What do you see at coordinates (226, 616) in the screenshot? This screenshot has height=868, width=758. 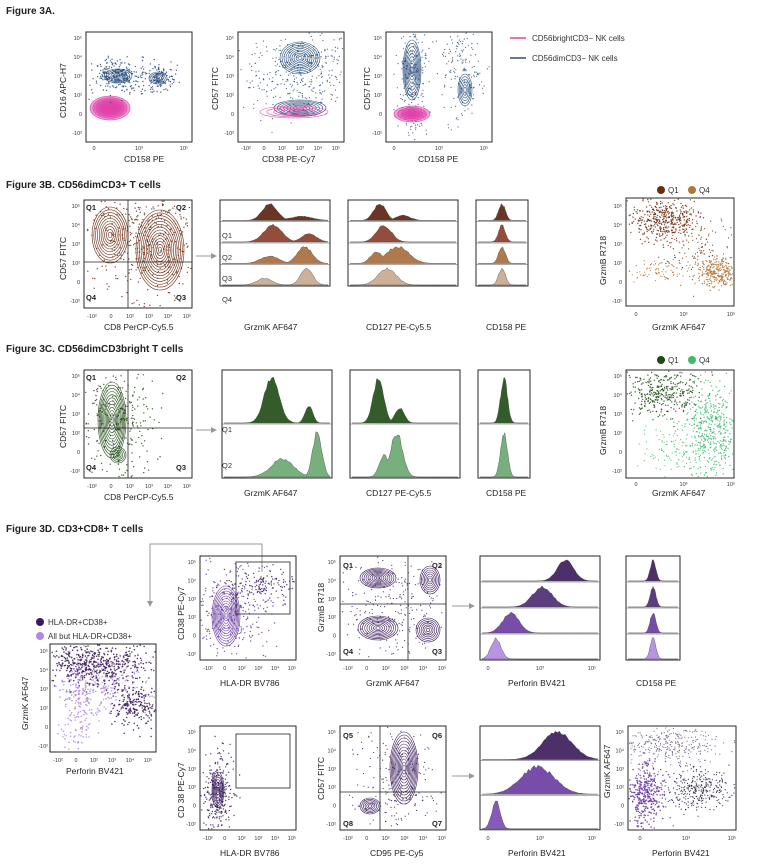 I see `cd8-contour` at bounding box center [226, 616].